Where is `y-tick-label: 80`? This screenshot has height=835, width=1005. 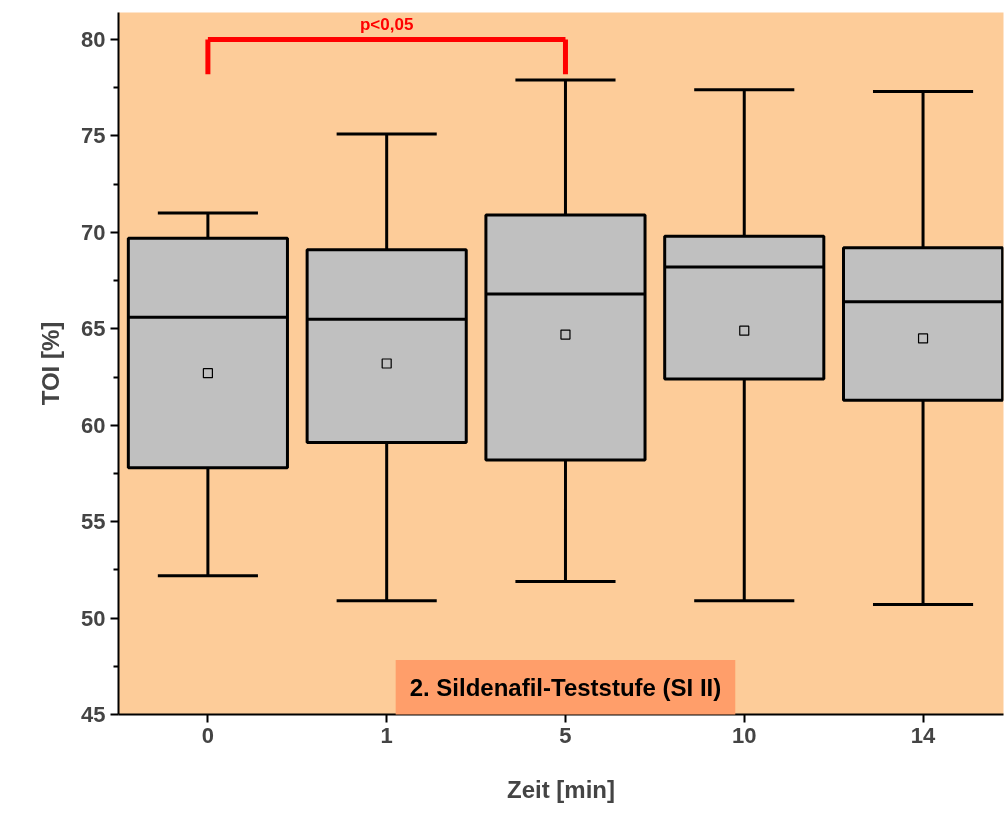
y-tick-label: 80 is located at coordinates (93, 39).